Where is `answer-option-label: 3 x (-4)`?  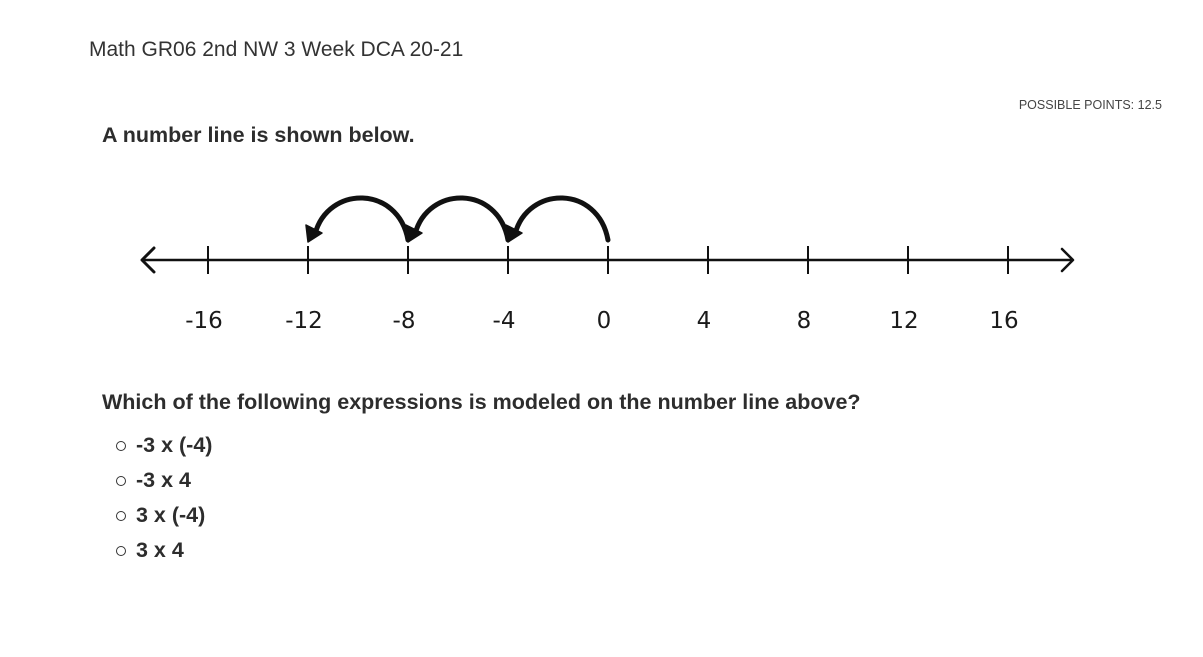
answer-option-label: 3 x (-4) is located at coordinates (171, 515).